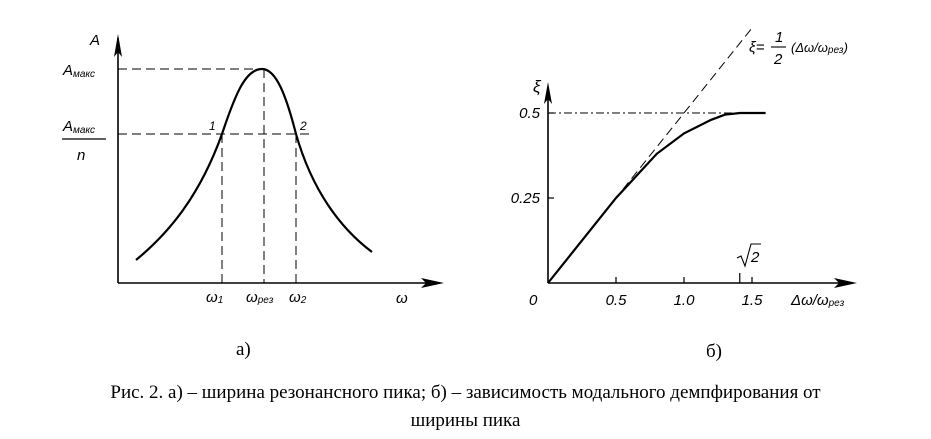 Image resolution: width=931 pixels, height=439 pixels. What do you see at coordinates (687, 108) in the screenshot?
I see `chart-b-reference-line` at bounding box center [687, 108].